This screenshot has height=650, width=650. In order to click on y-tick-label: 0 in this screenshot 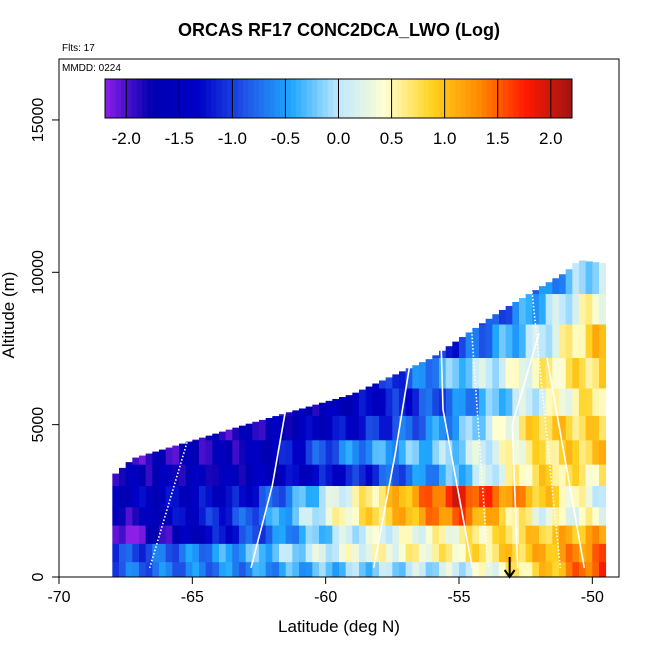, I will do `click(38, 576)`.